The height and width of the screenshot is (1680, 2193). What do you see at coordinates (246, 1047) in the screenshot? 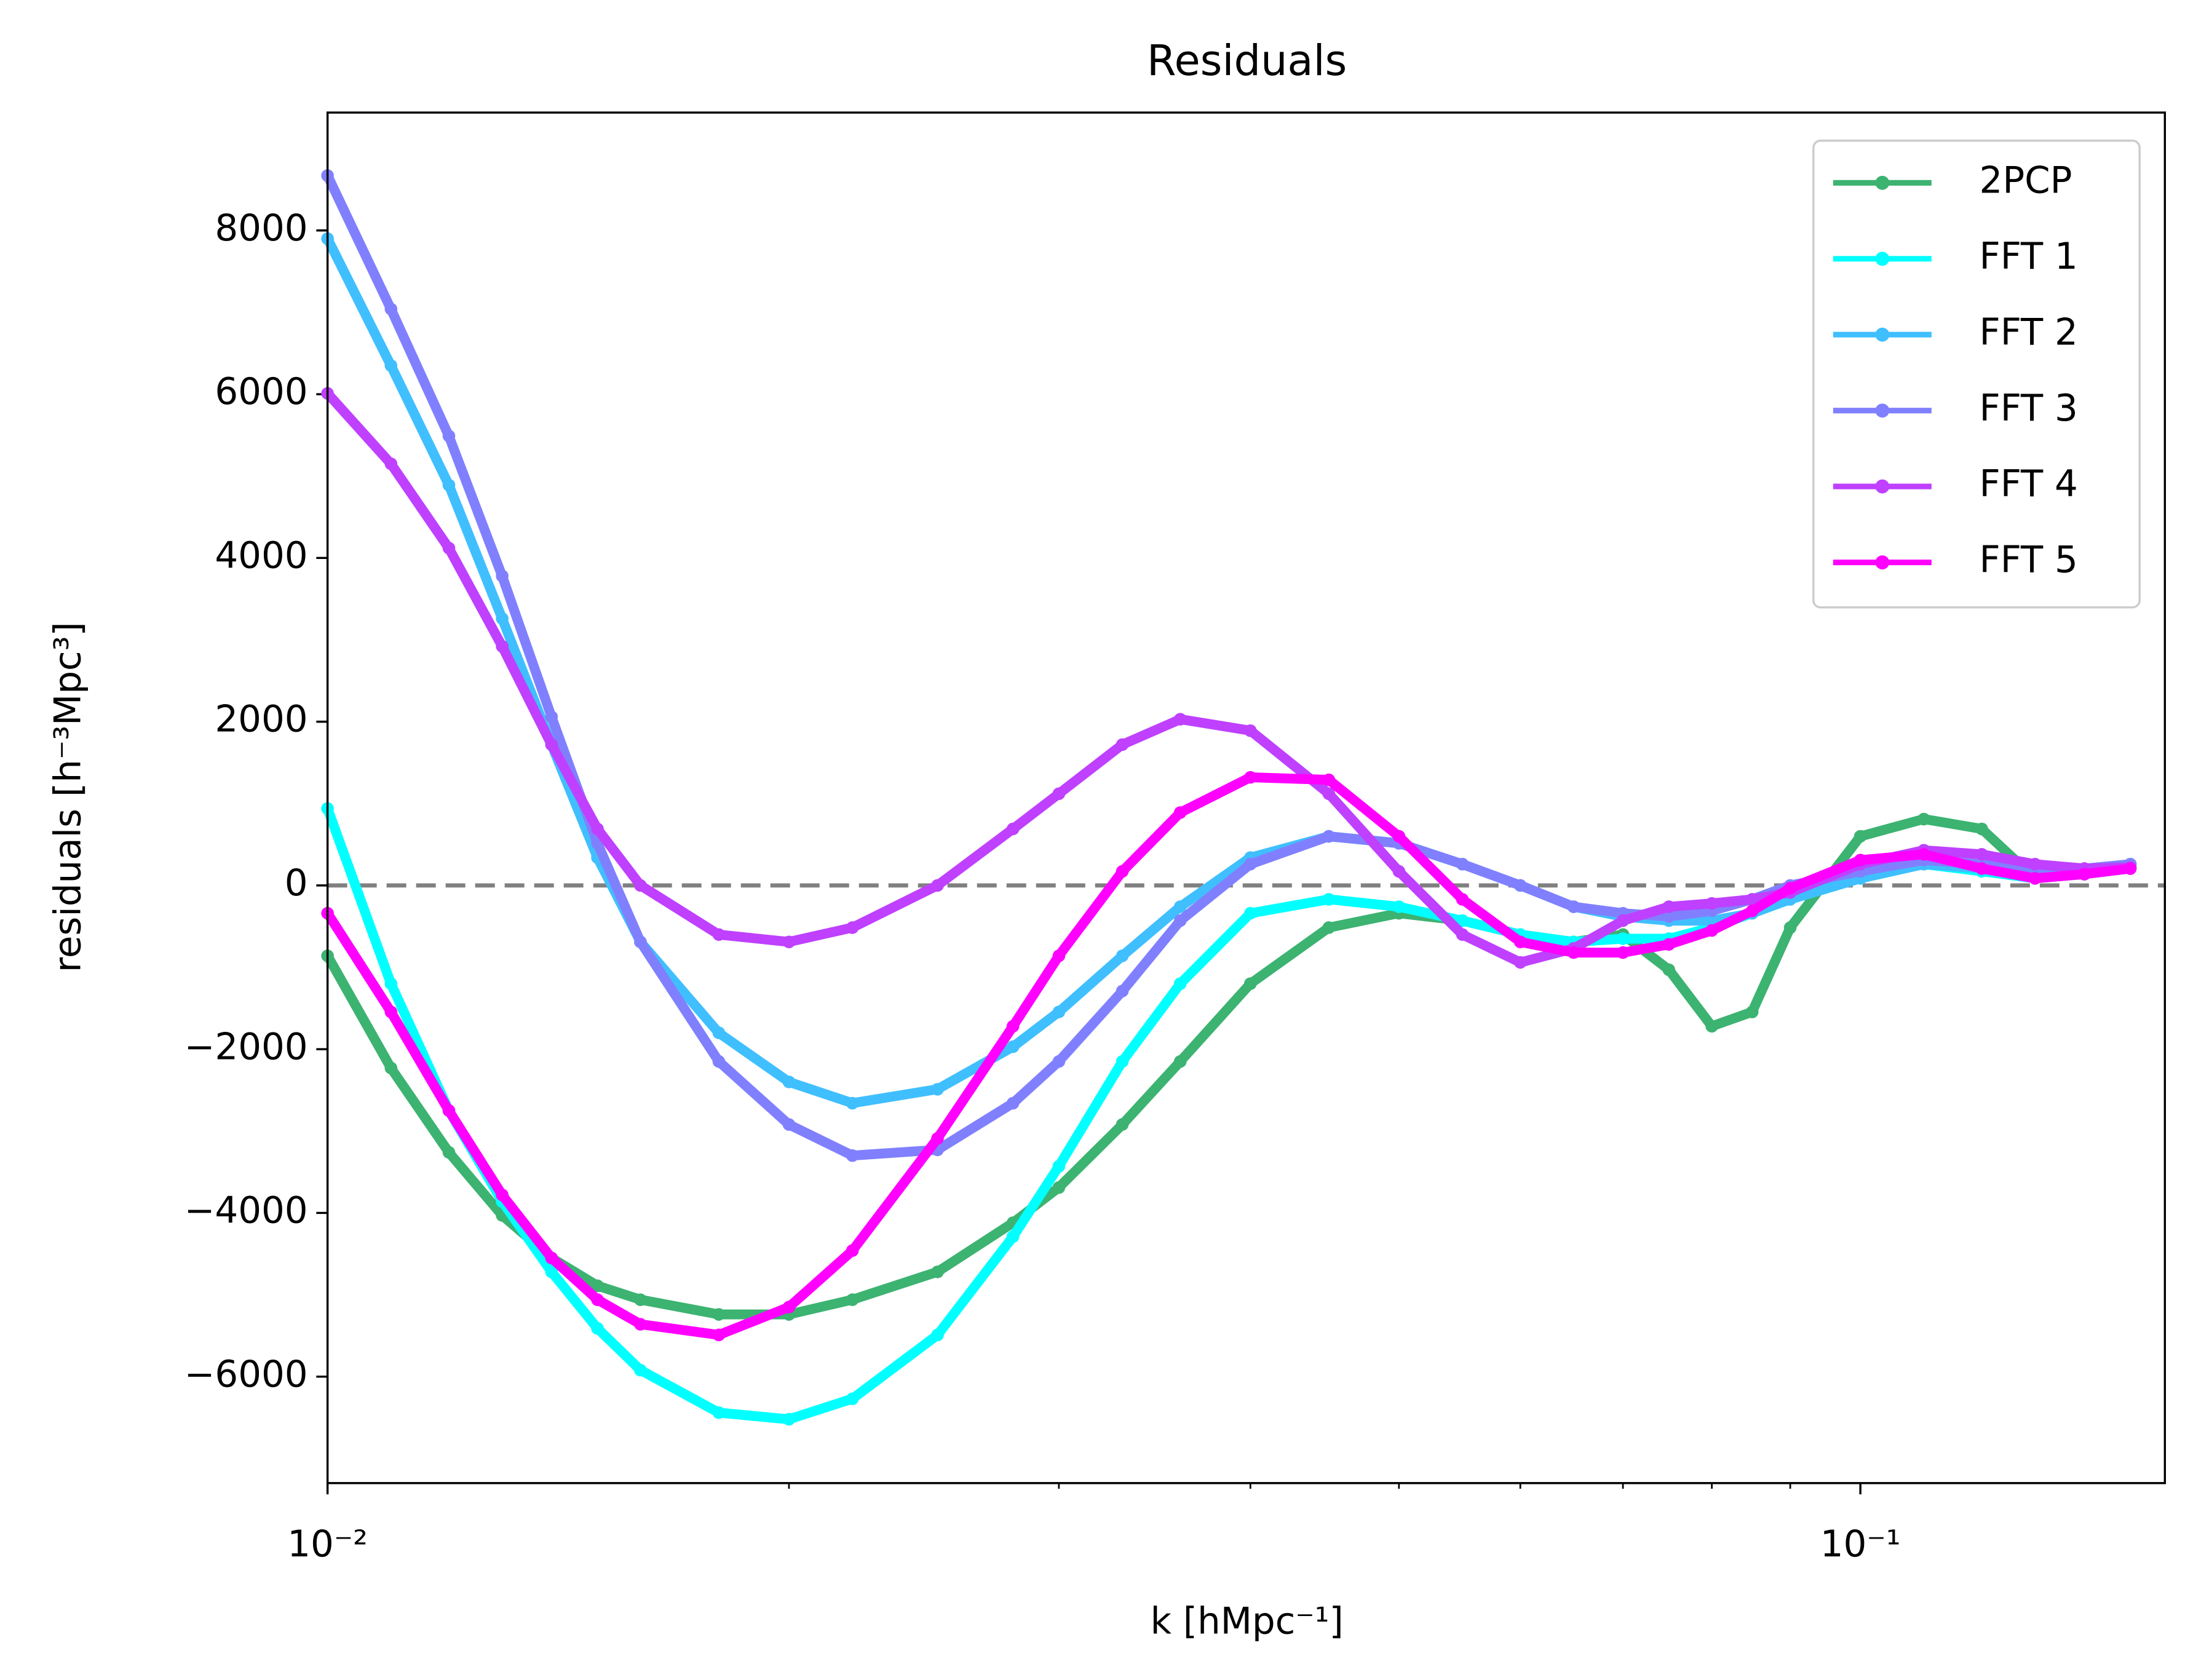
I see `y-tick-label: −2000` at bounding box center [246, 1047].